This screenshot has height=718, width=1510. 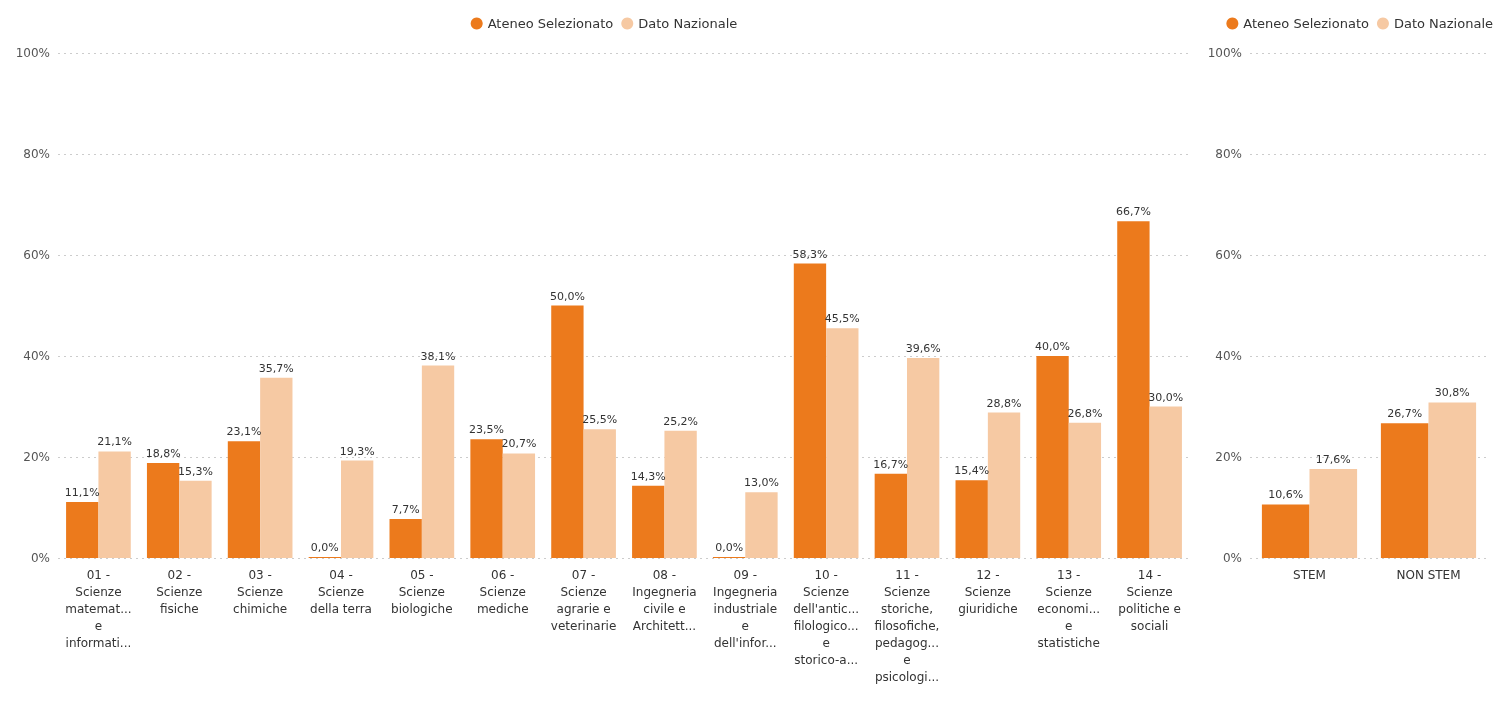 What do you see at coordinates (1309, 574) in the screenshot?
I see `x-tick-label: STEM` at bounding box center [1309, 574].